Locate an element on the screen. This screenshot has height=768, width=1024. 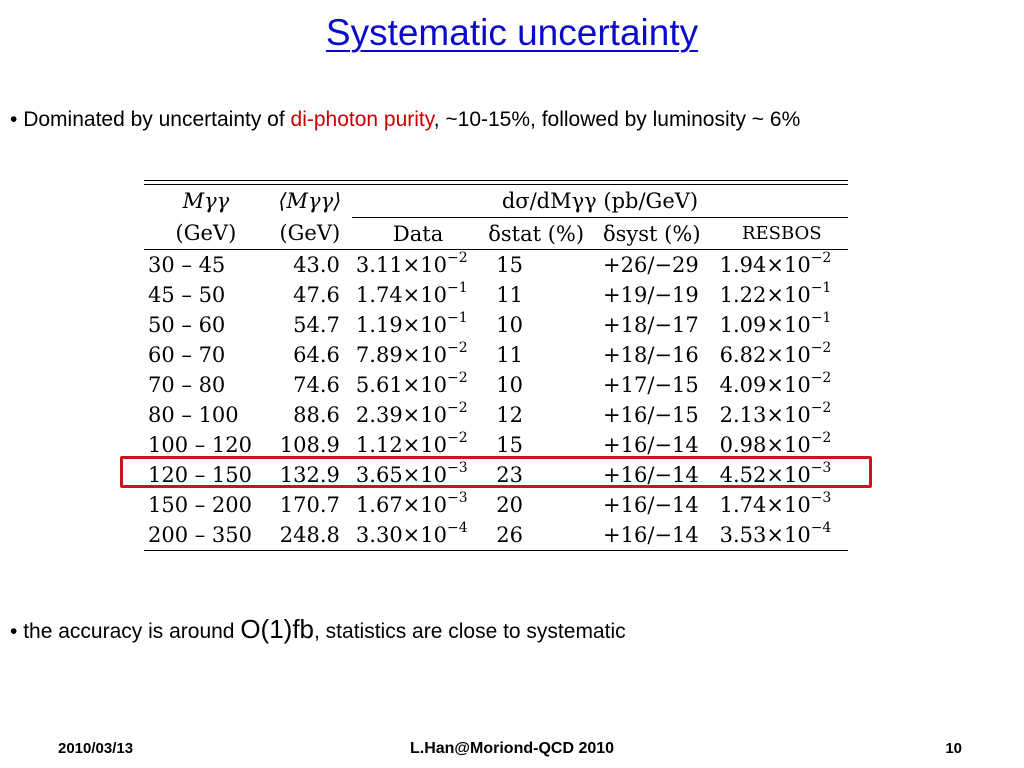
cell-stat-value: 11 is located at coordinates (509, 295).